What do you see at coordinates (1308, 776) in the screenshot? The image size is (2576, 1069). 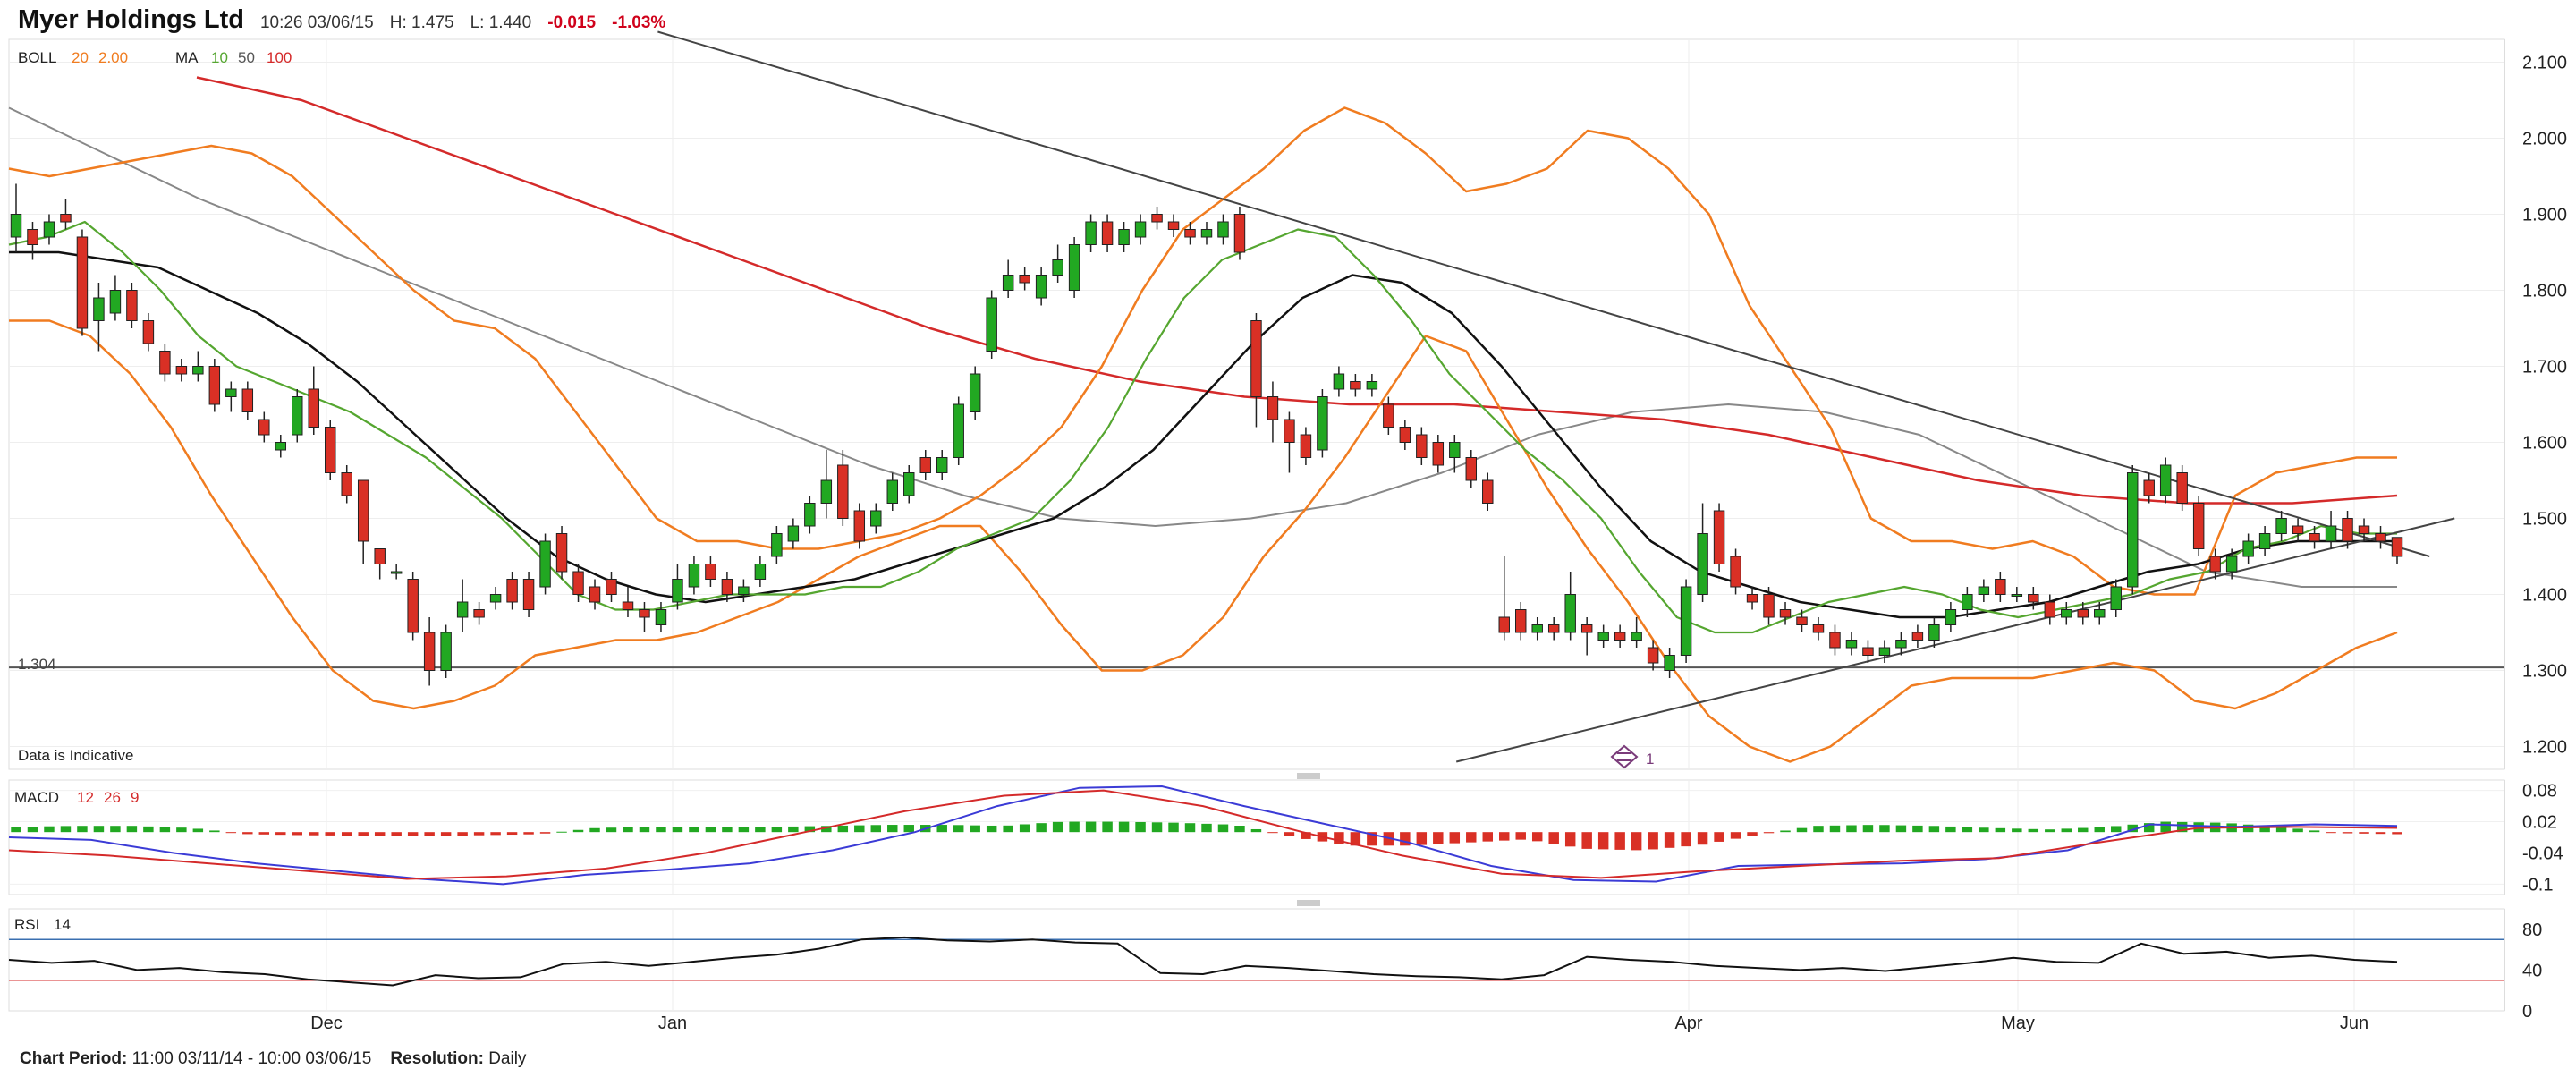 I see `panel-resize-handle-macd` at bounding box center [1308, 776].